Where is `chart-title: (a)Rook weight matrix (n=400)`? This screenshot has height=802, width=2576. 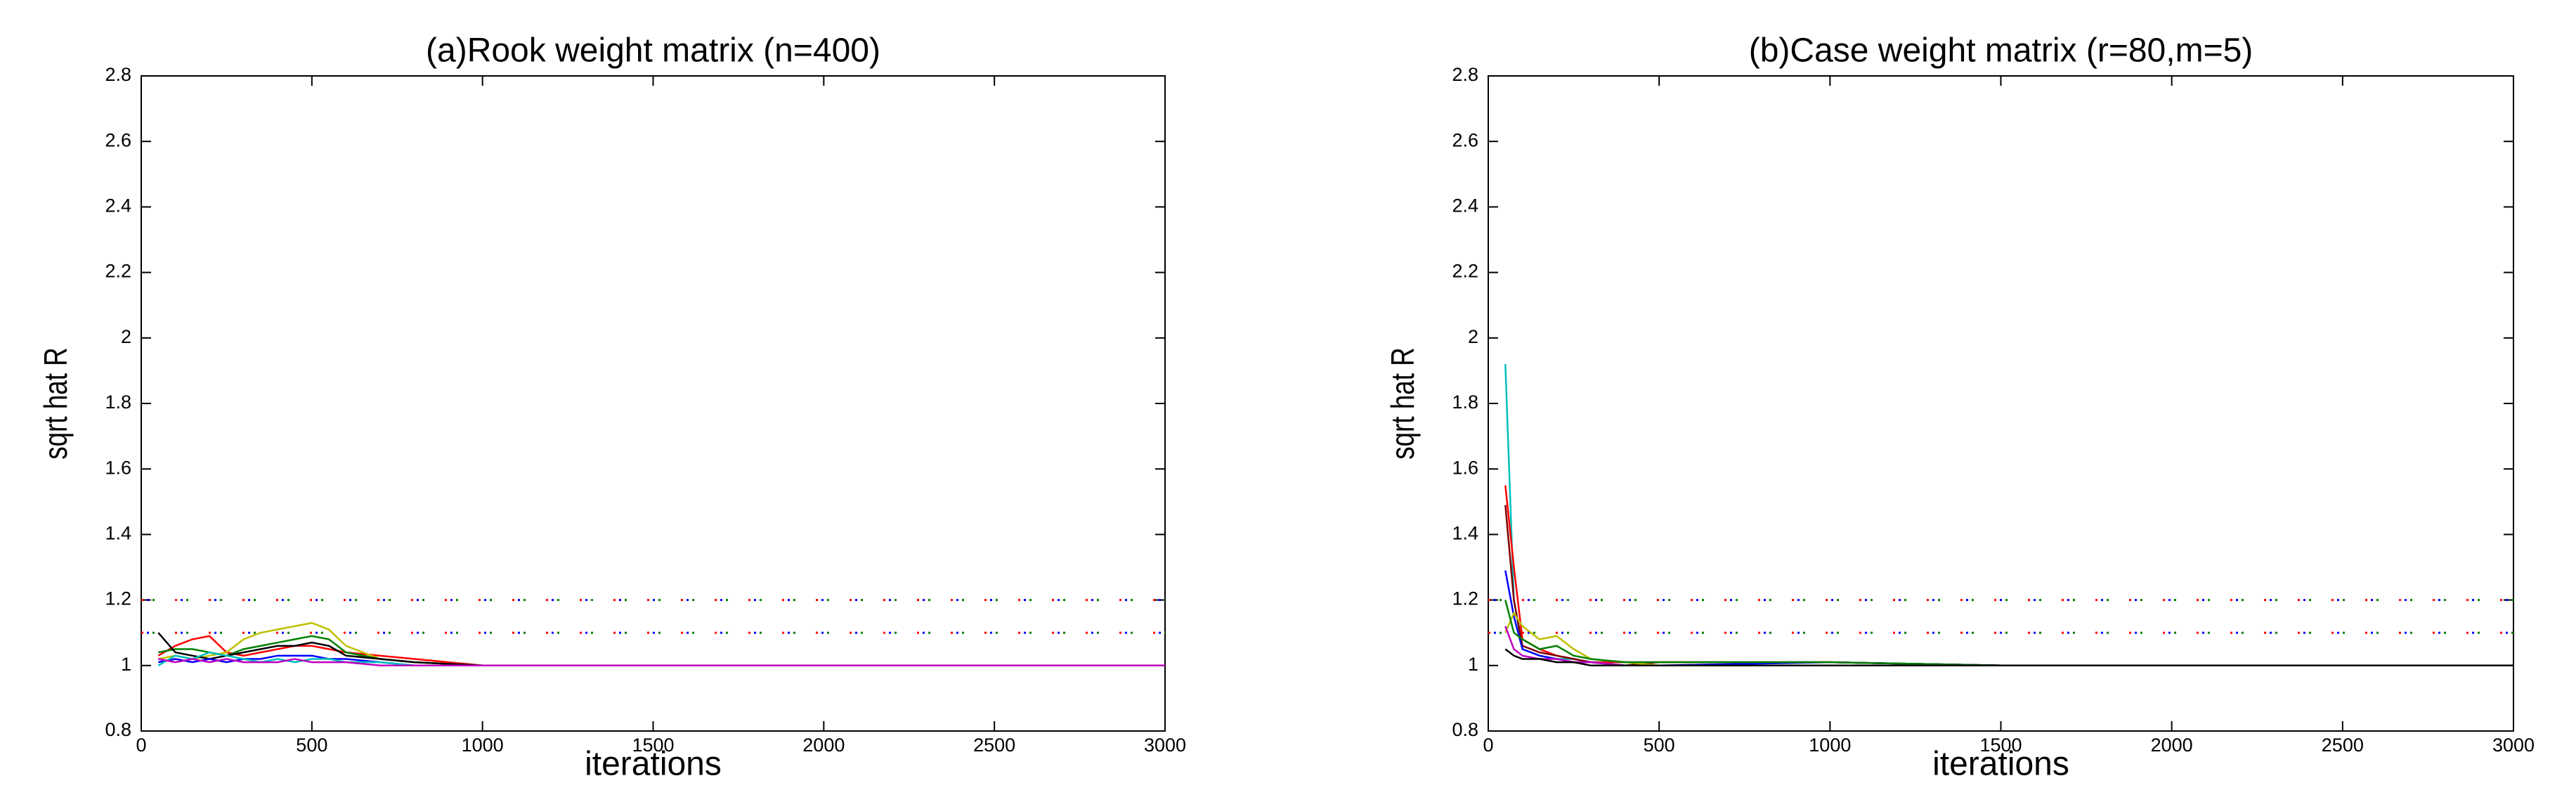
chart-title: (a)Rook weight matrix (n=400) is located at coordinates (653, 51).